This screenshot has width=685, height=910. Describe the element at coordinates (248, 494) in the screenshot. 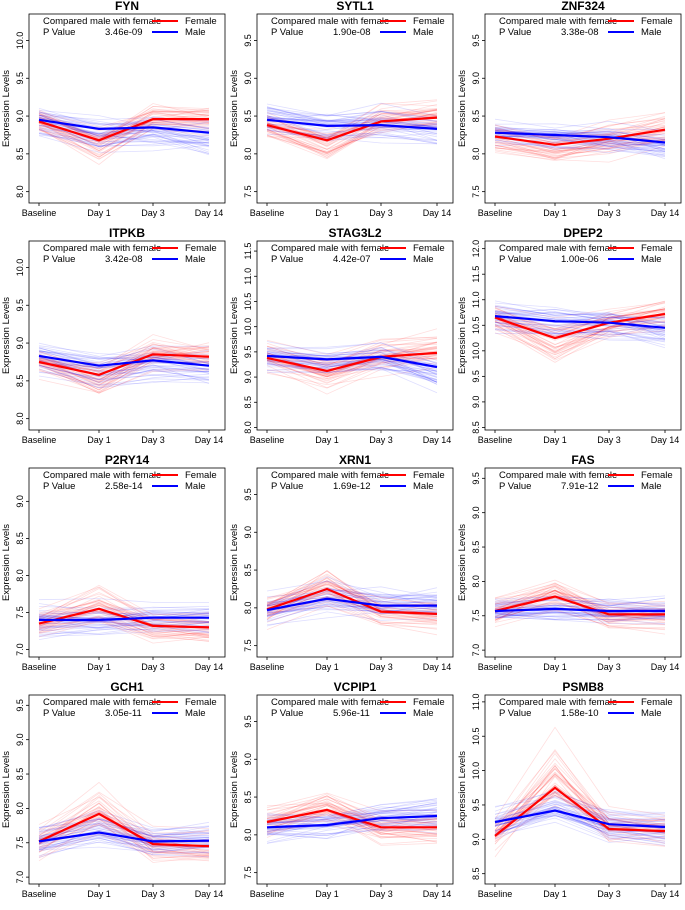

I see `y-tick-label: 9.5` at that location.